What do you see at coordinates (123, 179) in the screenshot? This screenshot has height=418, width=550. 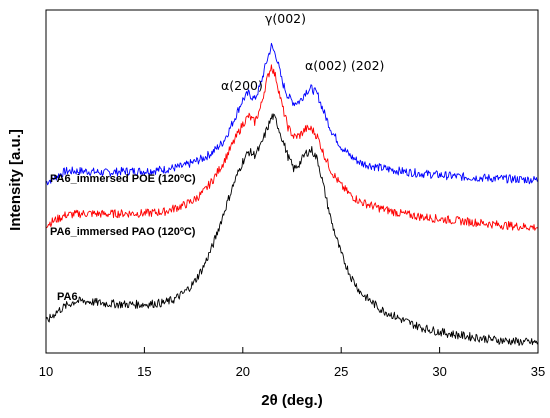 I see `series-label-poe: PA6_immersed POE (120ºC)` at bounding box center [123, 179].